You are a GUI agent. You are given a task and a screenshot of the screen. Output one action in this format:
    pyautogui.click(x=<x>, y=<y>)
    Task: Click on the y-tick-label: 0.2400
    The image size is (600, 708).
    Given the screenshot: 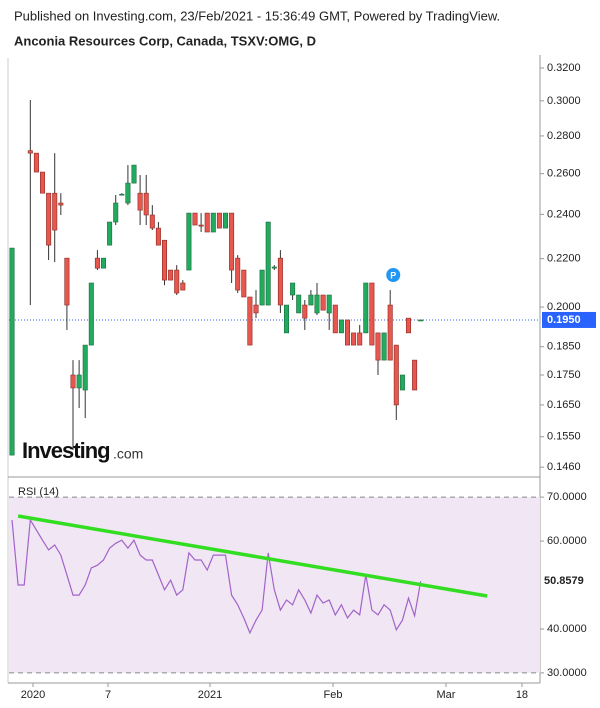 What is the action you would take?
    pyautogui.click(x=564, y=214)
    